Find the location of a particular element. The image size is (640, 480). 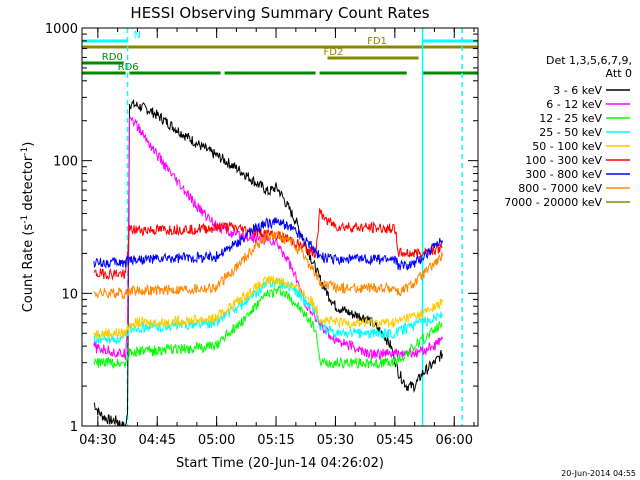

flag-label-rd0: RD0 is located at coordinates (112, 57).